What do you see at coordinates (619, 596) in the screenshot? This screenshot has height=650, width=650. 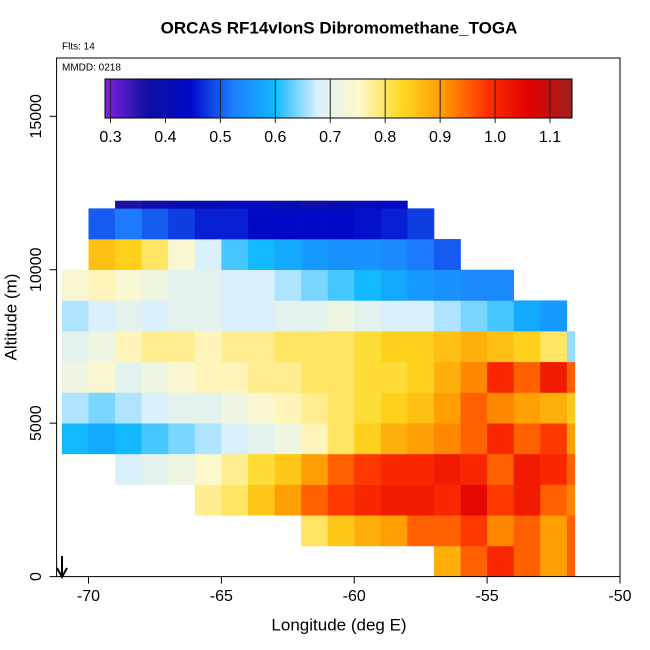 I see `x-tick-label: -50` at bounding box center [619, 596].